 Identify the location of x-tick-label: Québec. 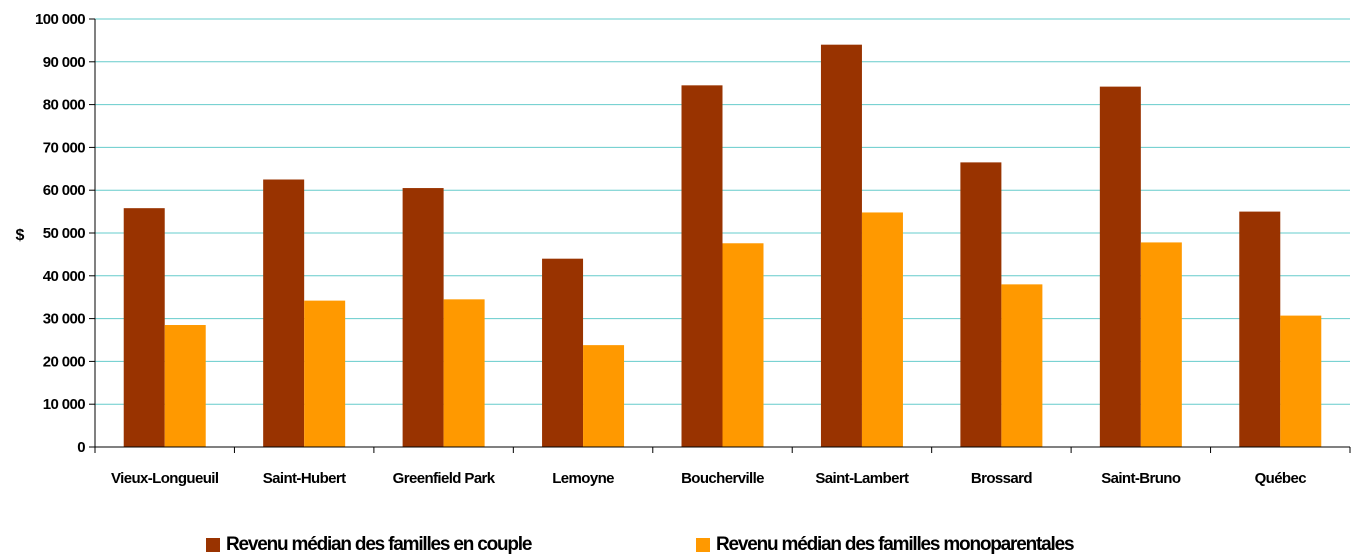
(1281, 478).